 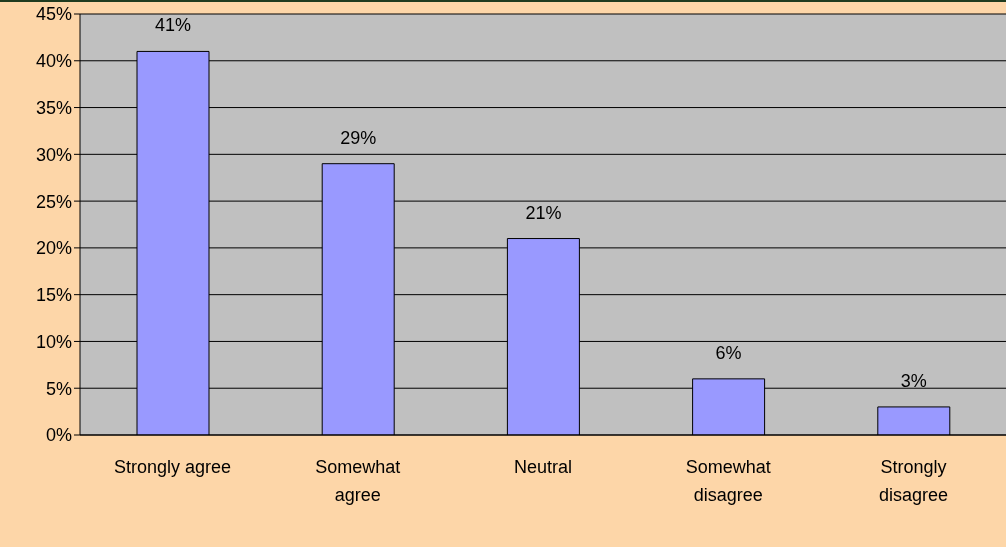 I want to click on y-tick-label: 25%, so click(x=53, y=201).